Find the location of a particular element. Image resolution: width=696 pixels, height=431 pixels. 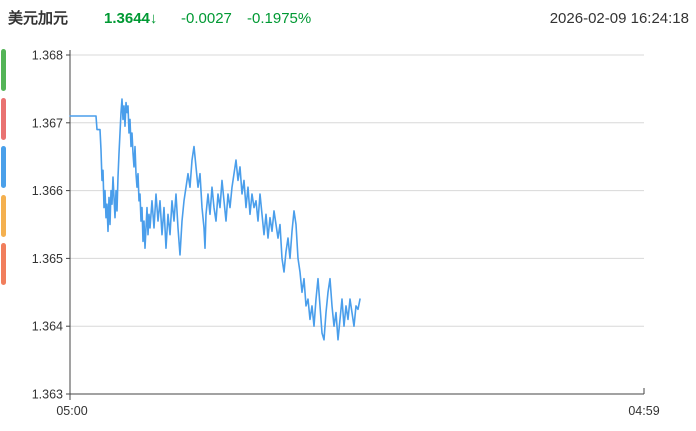

left-tab-strip is located at coordinates (5, 215).